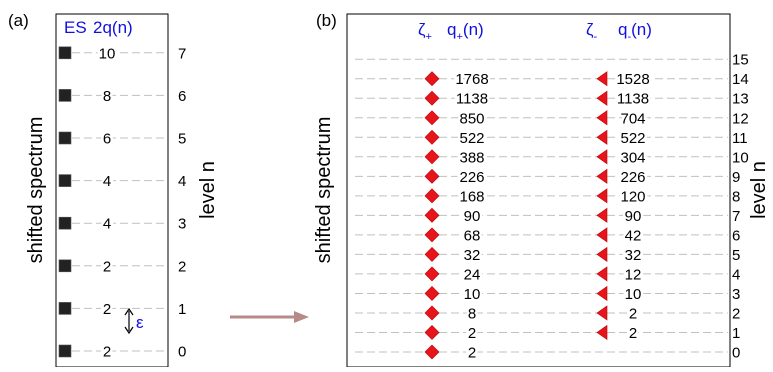 The width and height of the screenshot is (773, 372). What do you see at coordinates (107, 181) in the screenshot?
I see `panel-a-value: 4` at bounding box center [107, 181].